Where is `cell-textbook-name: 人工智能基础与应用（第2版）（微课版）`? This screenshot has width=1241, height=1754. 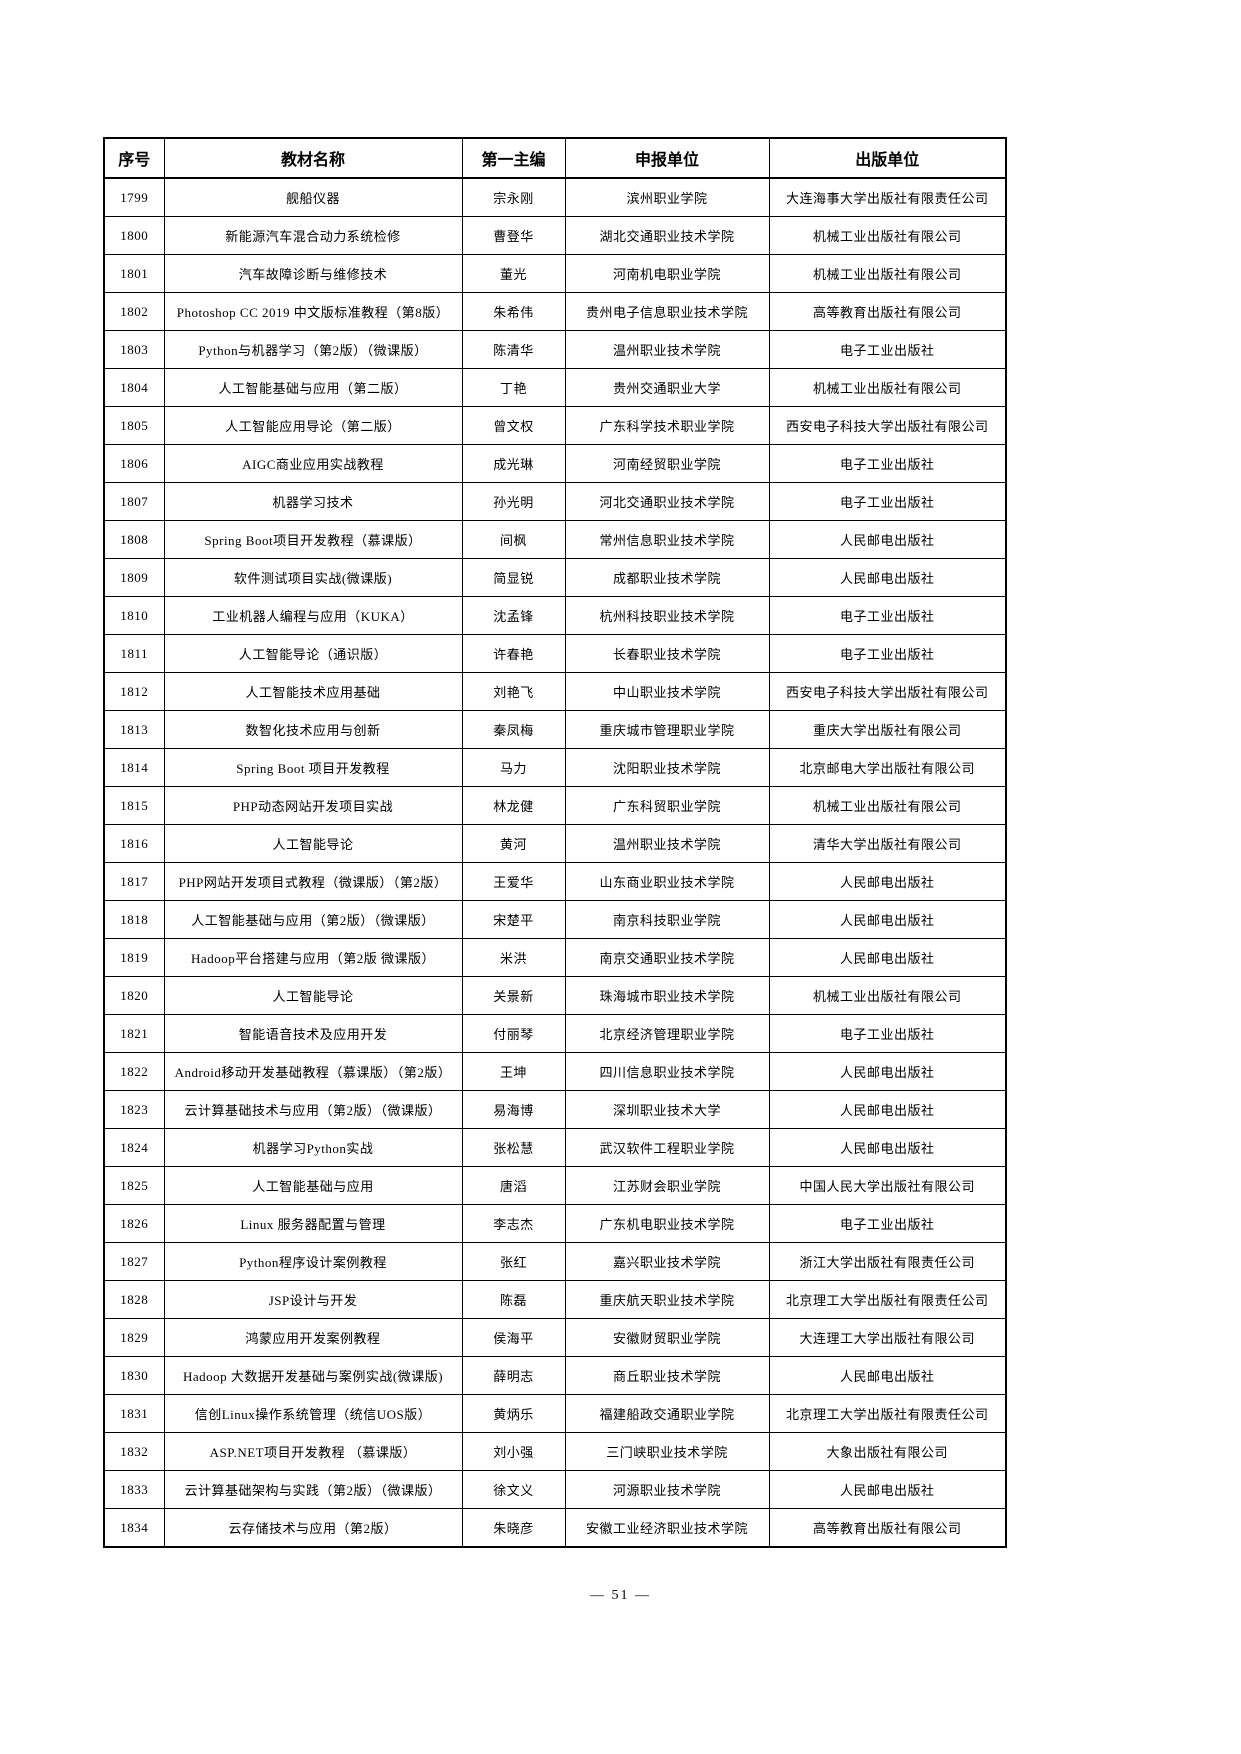
cell-textbook-name: 人工智能基础与应用（第2版）（微课版） is located at coordinates (313, 919).